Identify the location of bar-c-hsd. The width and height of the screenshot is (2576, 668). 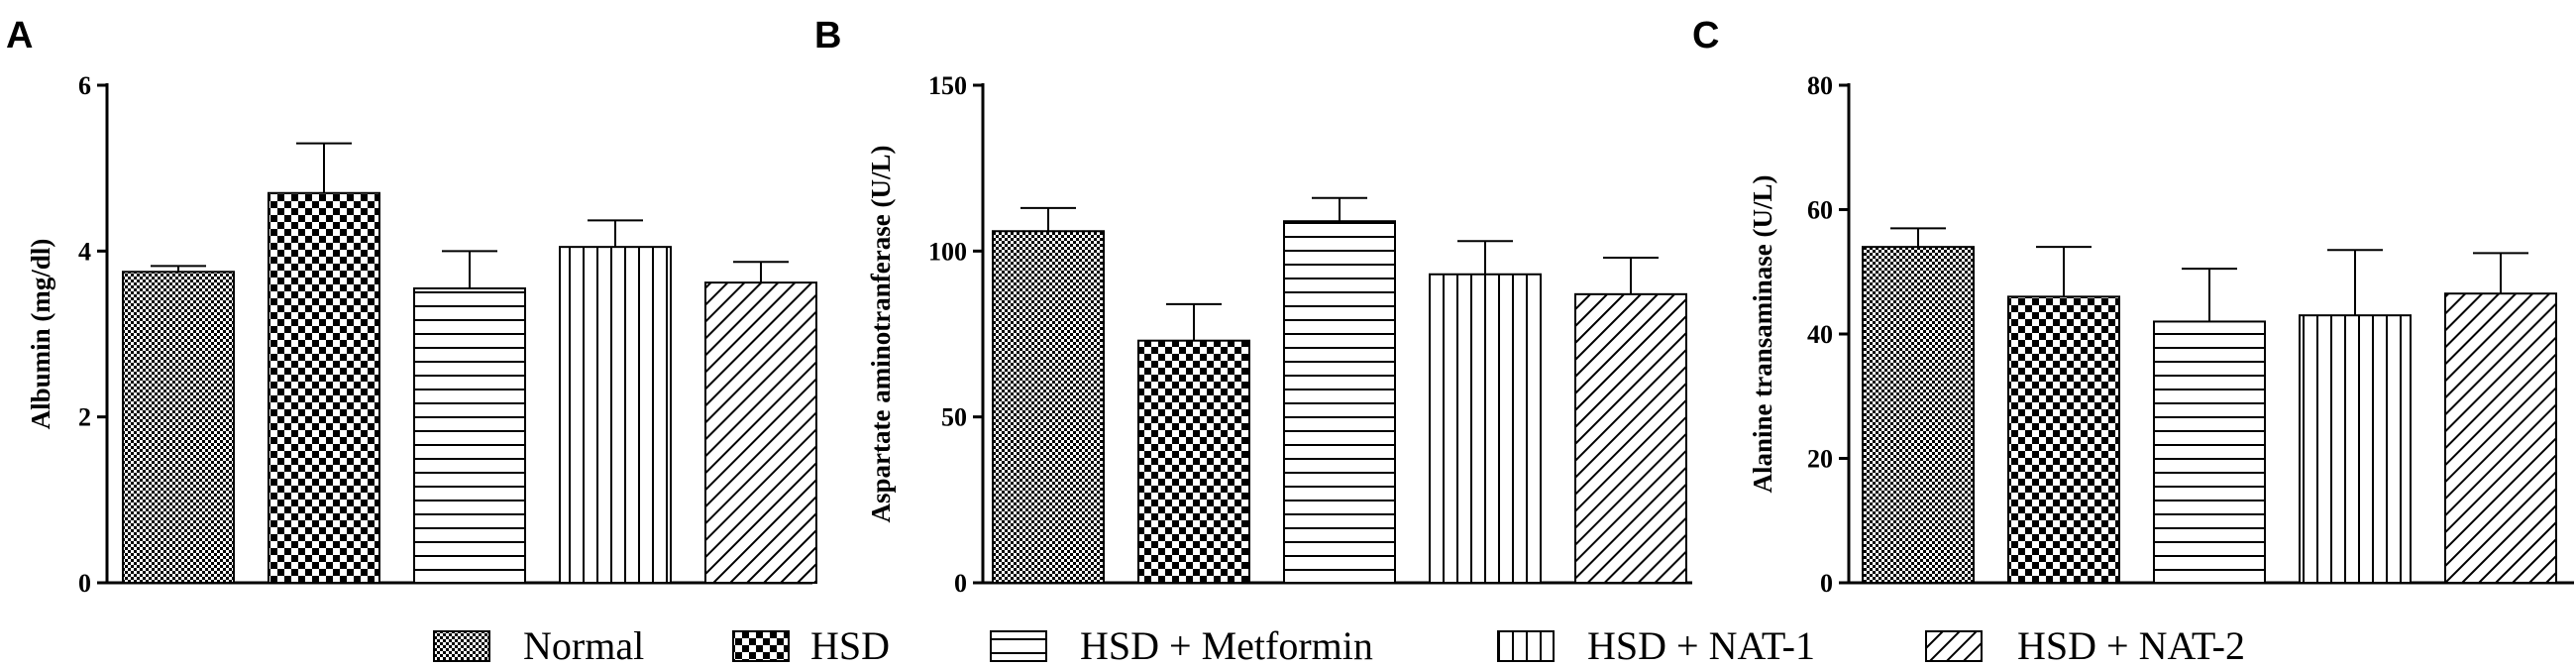
(2063, 439).